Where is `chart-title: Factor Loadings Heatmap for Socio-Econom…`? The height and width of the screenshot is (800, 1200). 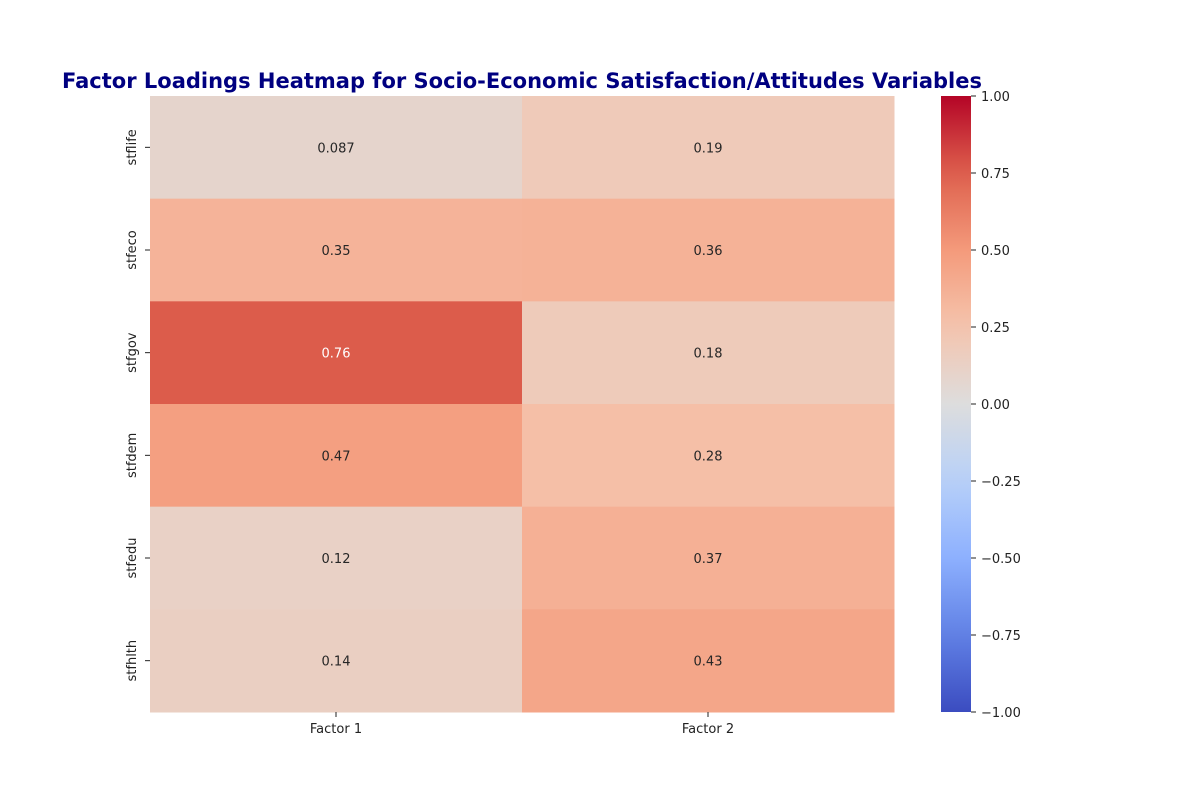 chart-title: Factor Loadings Heatmap for Socio-Econom… is located at coordinates (522, 81).